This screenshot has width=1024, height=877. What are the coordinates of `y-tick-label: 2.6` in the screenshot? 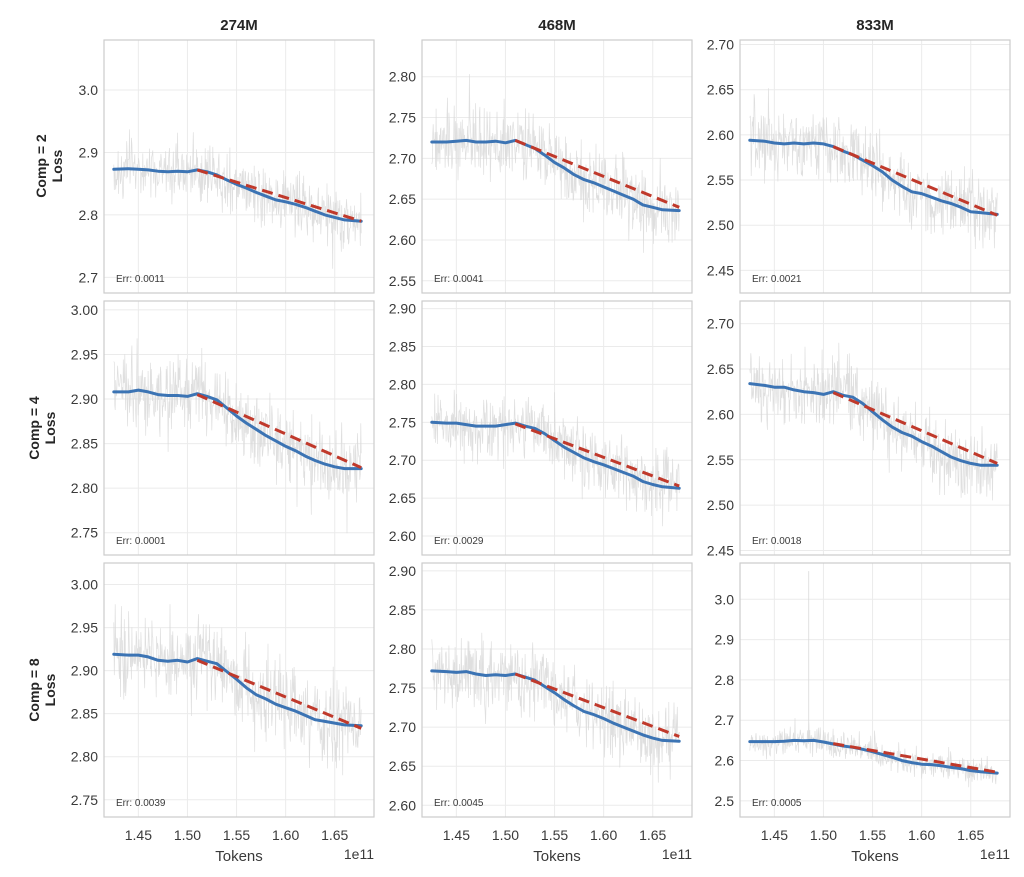 It's located at (725, 761).